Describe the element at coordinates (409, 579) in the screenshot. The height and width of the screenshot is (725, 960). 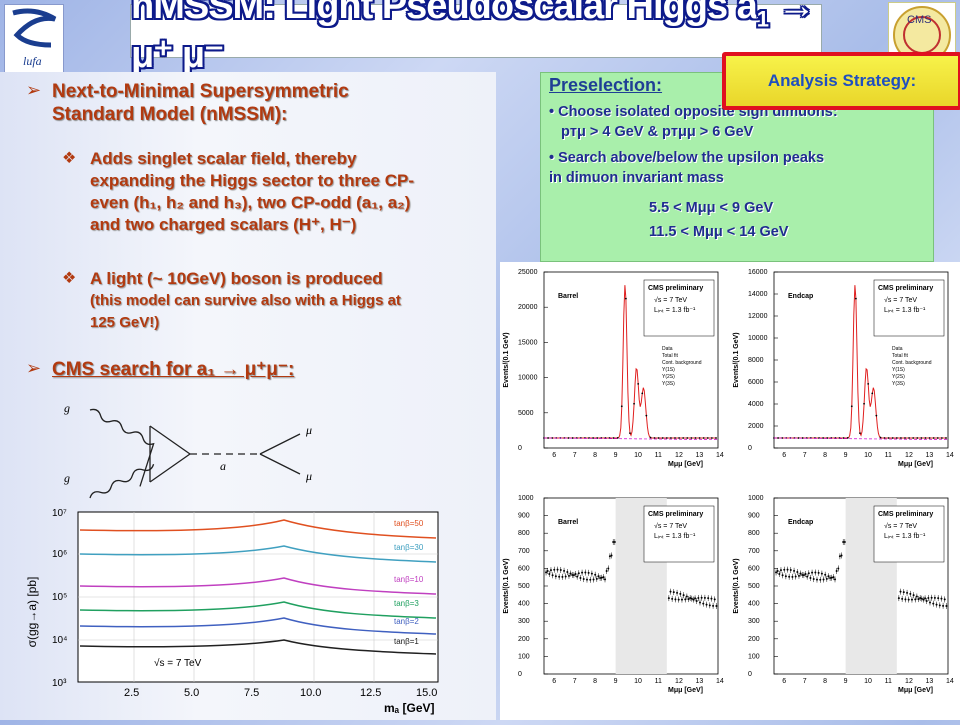
I see `legend-tanb10: tanβ=10` at that location.